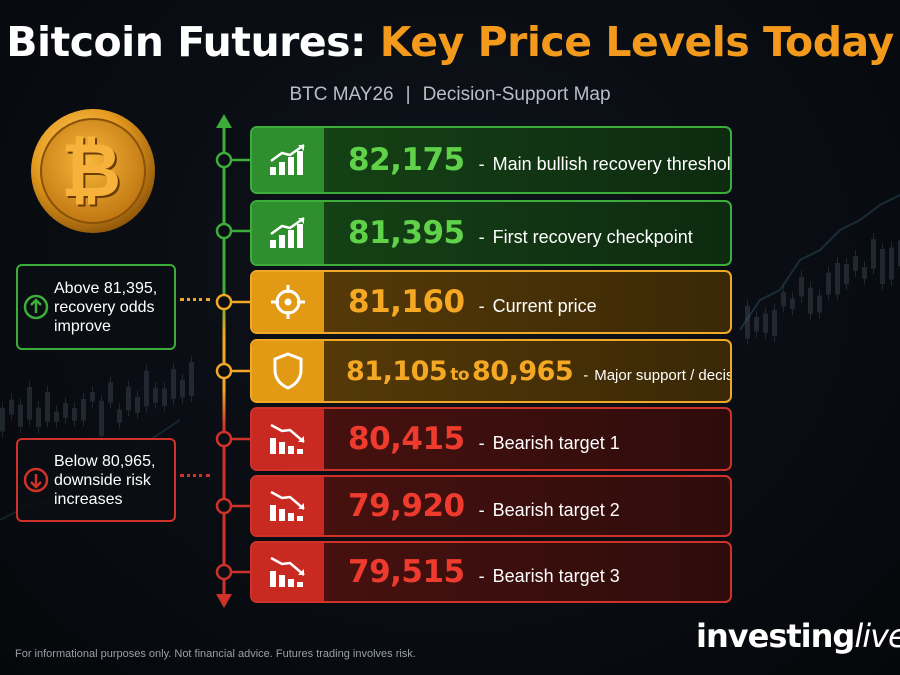  What do you see at coordinates (491, 572) in the screenshot?
I see `level-row-bearish-3: 79,515 - Bearish target 3` at bounding box center [491, 572].